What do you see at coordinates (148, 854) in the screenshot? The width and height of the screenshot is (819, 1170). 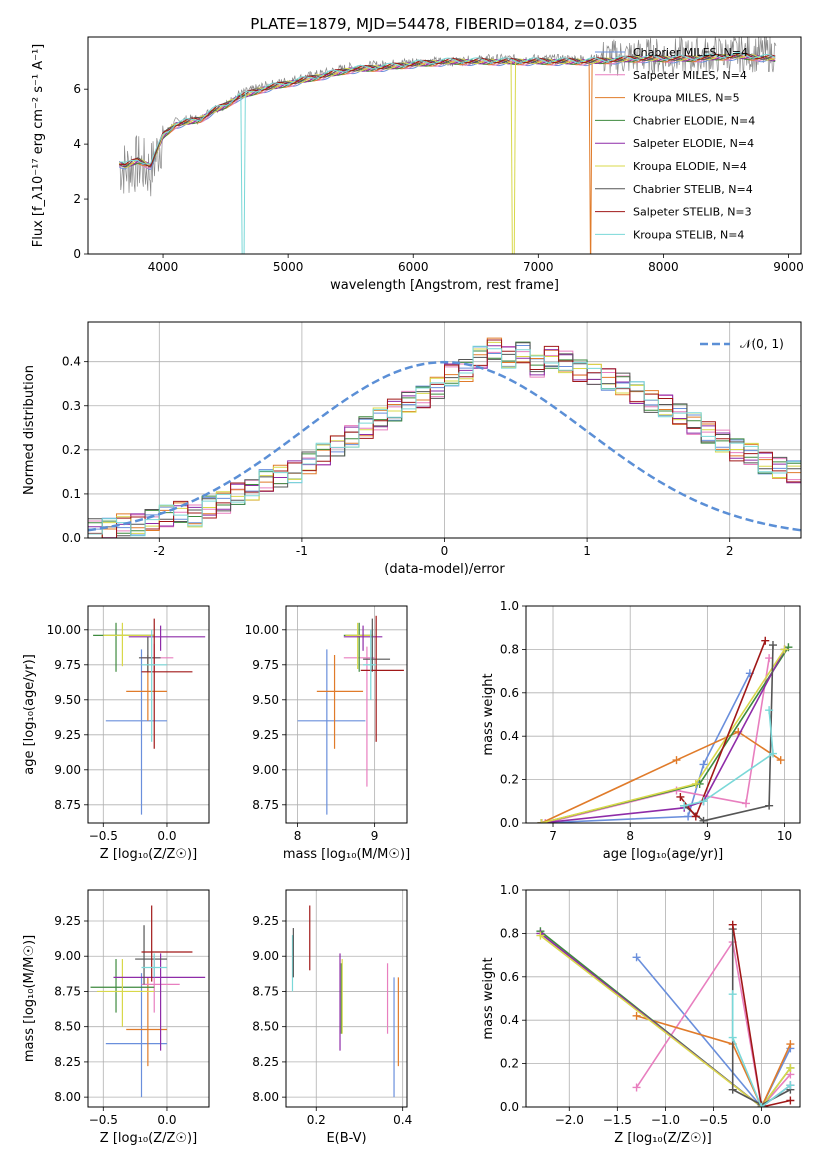 I see `age-vs-Z-xlabel: Z [log₁₀(Z/Z☉)]` at bounding box center [148, 854].